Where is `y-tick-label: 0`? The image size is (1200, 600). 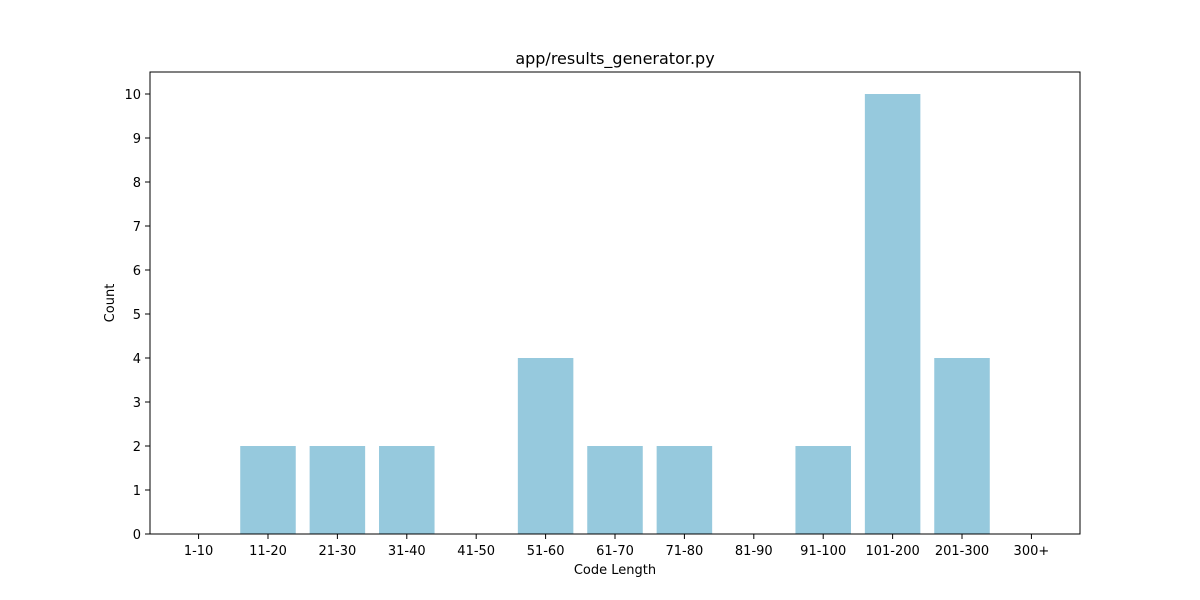
y-tick-label: 0 is located at coordinates (137, 535).